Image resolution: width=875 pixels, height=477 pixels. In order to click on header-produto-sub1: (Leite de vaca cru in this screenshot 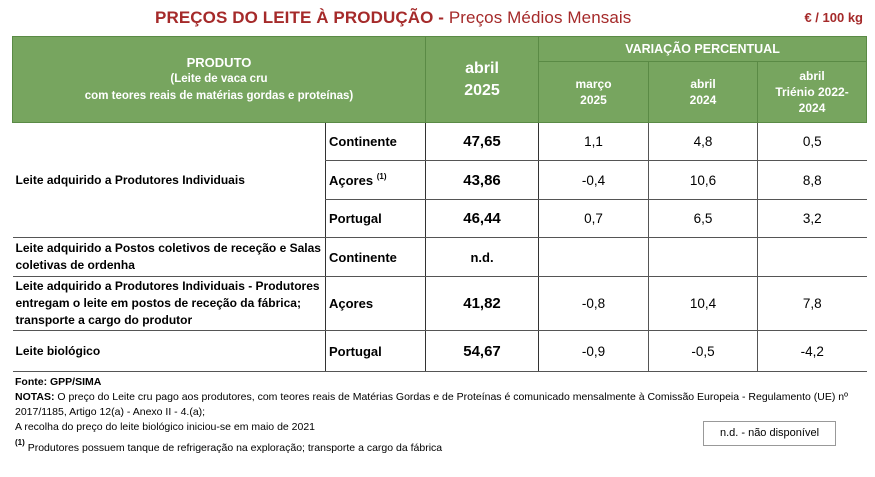, I will do `click(219, 79)`.